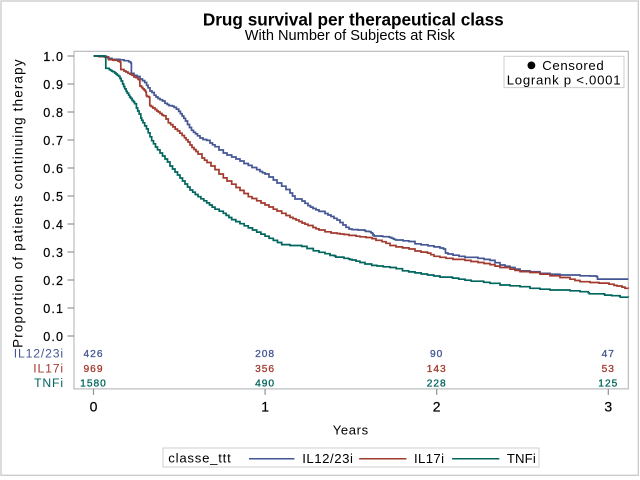 Image resolution: width=640 pixels, height=480 pixels. I want to click on svg-text: 0.3, so click(53, 253).